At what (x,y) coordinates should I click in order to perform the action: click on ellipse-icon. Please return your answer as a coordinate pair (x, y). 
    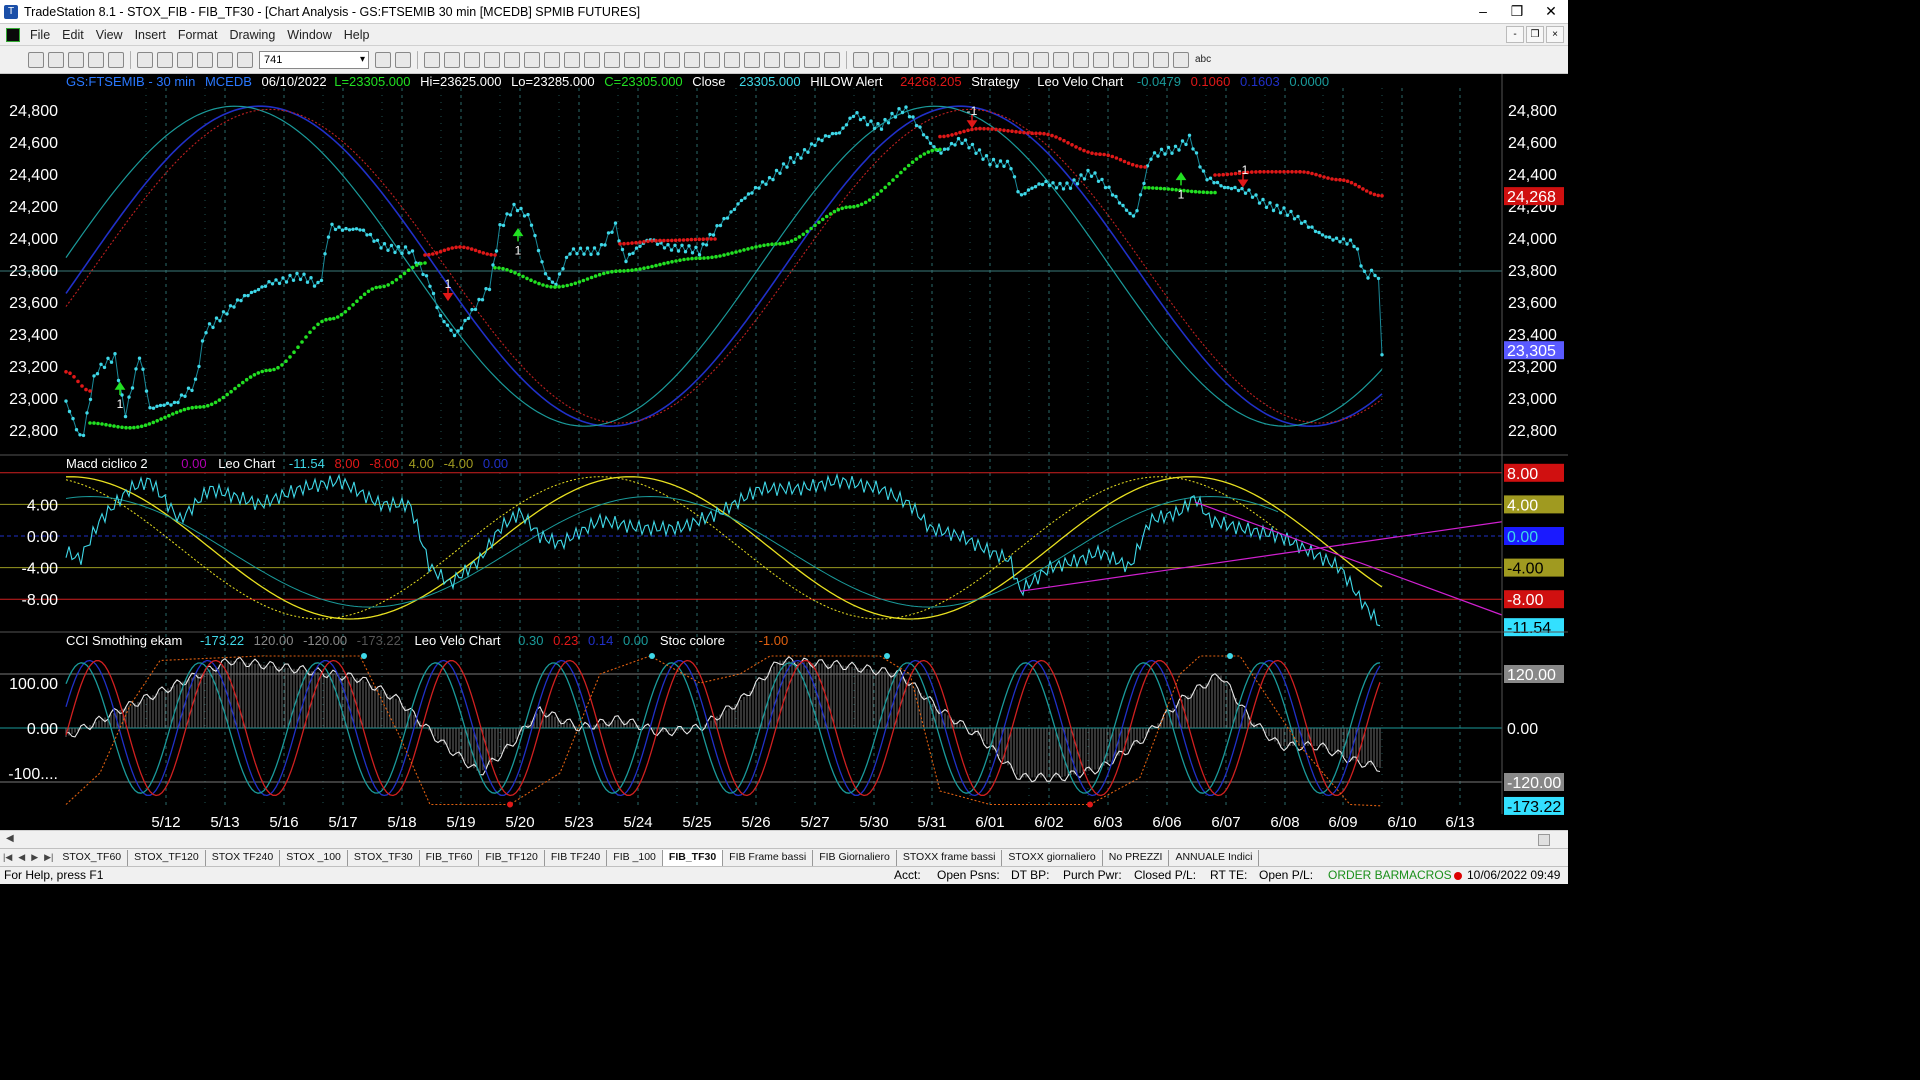
    Looking at the image, I should click on (1161, 59).